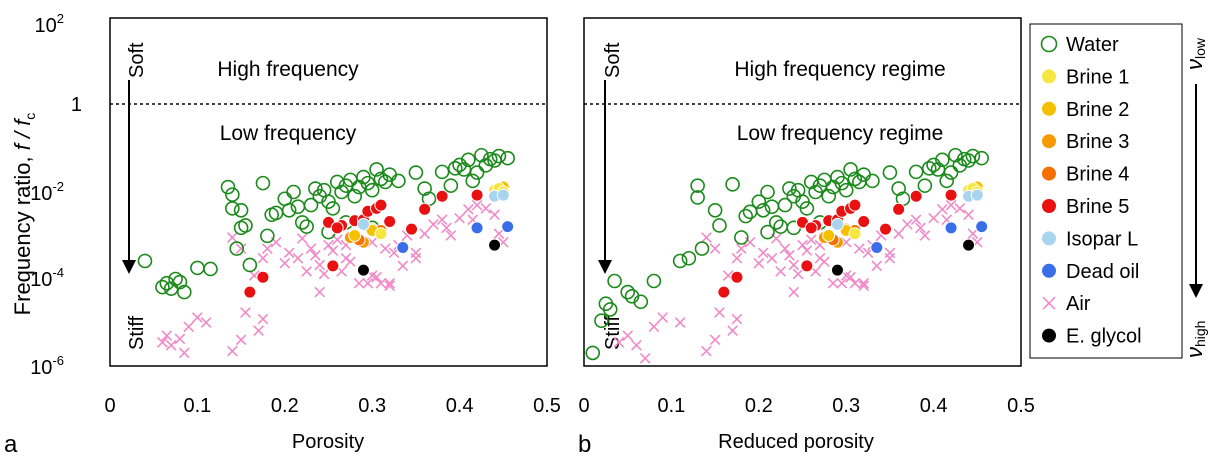  Describe the element at coordinates (1097, 207) in the screenshot. I see `legend-label-brine5: Brine 5` at that location.